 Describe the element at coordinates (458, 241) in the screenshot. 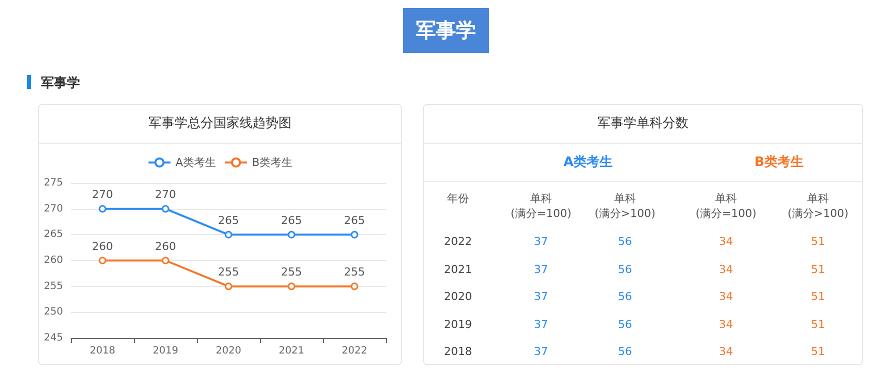

I see `y-tick-label: 2022` at that location.